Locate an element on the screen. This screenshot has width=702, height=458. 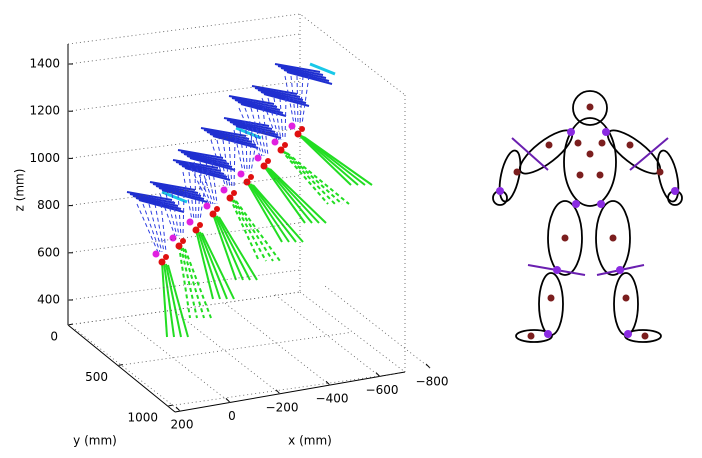
y-tick-label: 500 is located at coordinates (96, 377).